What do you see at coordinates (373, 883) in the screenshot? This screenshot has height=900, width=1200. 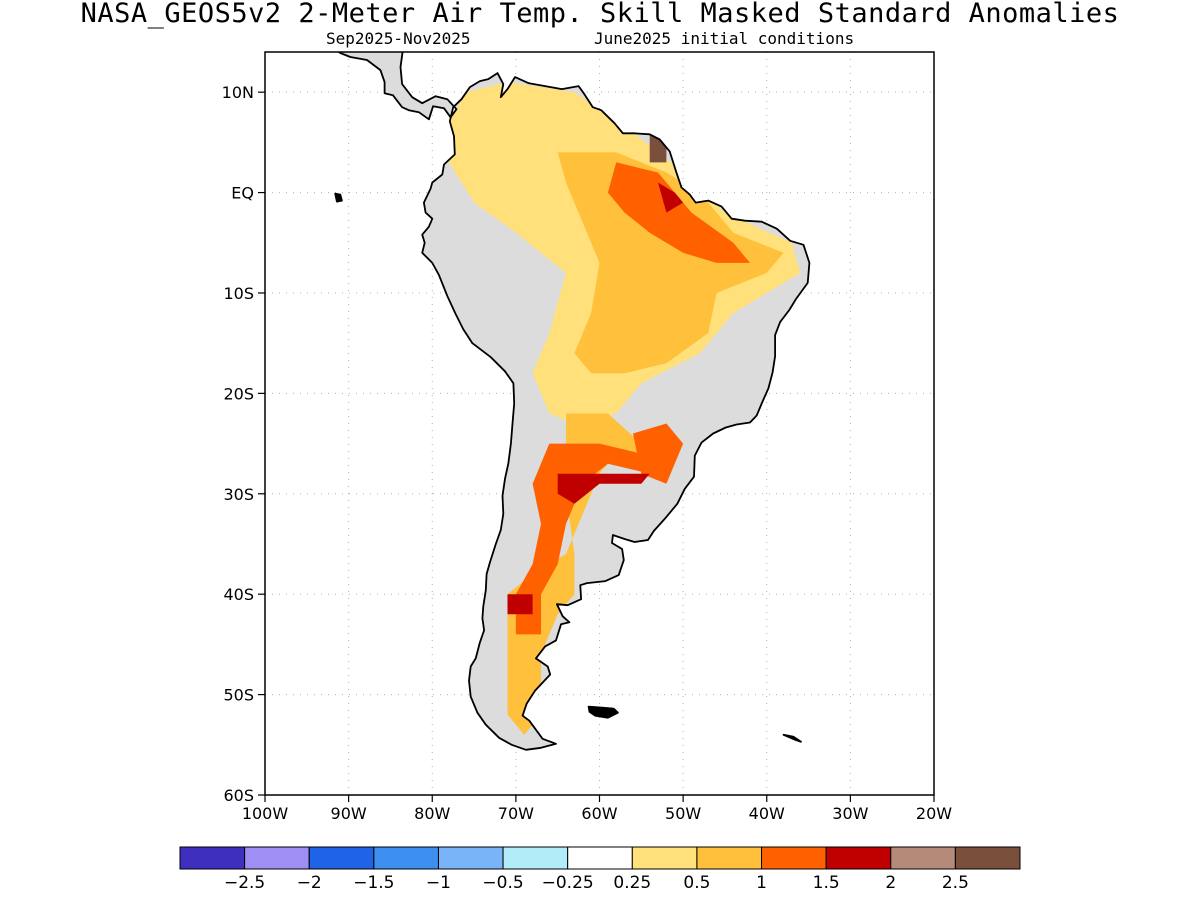 I see `colorbar-label: −1.5` at bounding box center [373, 883].